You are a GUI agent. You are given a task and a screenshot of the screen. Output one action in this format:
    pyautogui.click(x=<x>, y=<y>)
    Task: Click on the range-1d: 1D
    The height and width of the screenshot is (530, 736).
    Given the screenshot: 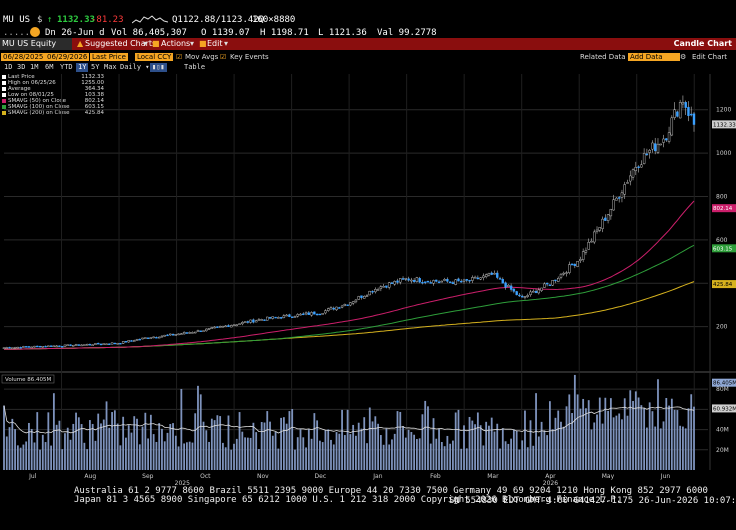 What is the action you would take?
    pyautogui.click(x=8, y=67)
    